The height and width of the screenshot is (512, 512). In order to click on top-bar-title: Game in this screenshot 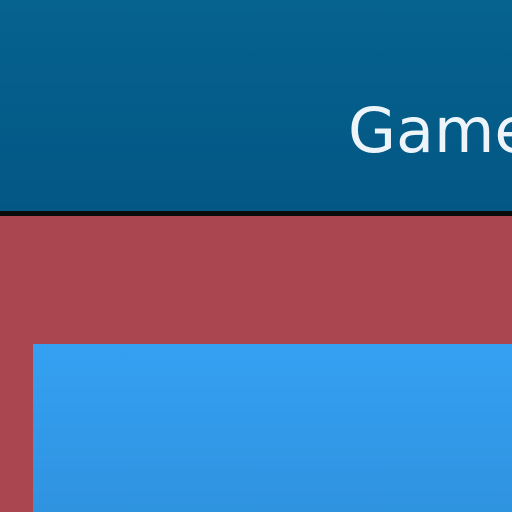, I will do `click(430, 130)`.